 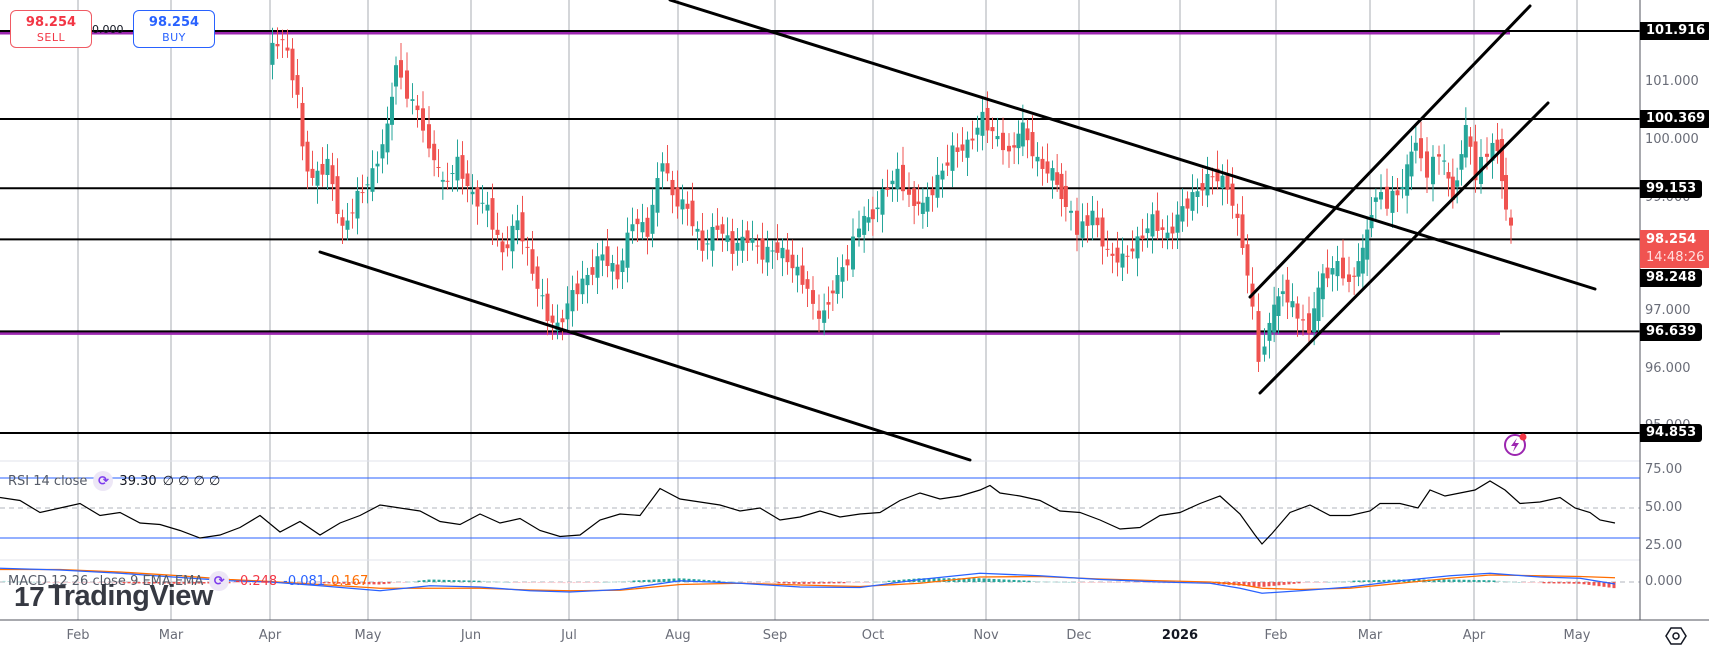 I want to click on sell-button: 98.254 SELL, so click(x=51, y=29).